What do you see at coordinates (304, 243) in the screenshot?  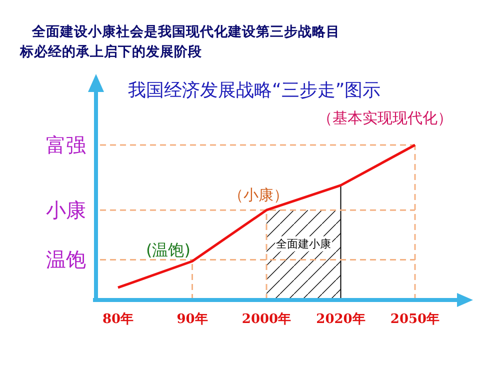 I see `band-label: 全面建小康` at bounding box center [304, 243].